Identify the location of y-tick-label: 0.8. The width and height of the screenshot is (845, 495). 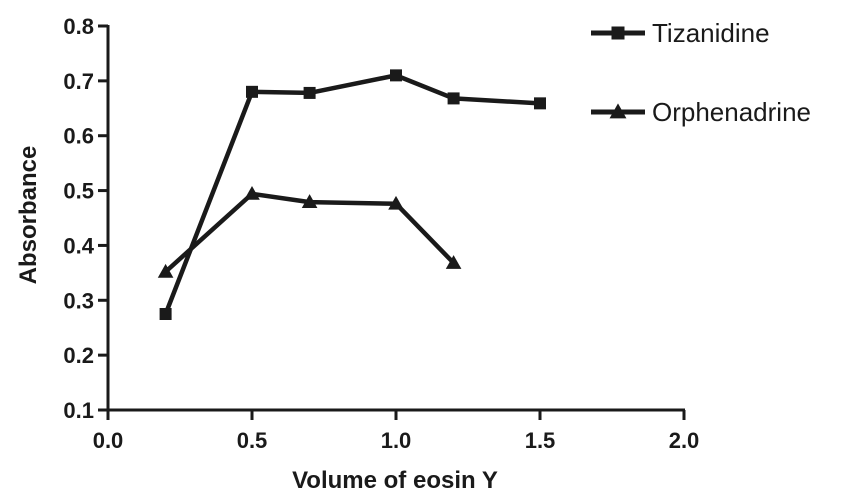
(78, 26).